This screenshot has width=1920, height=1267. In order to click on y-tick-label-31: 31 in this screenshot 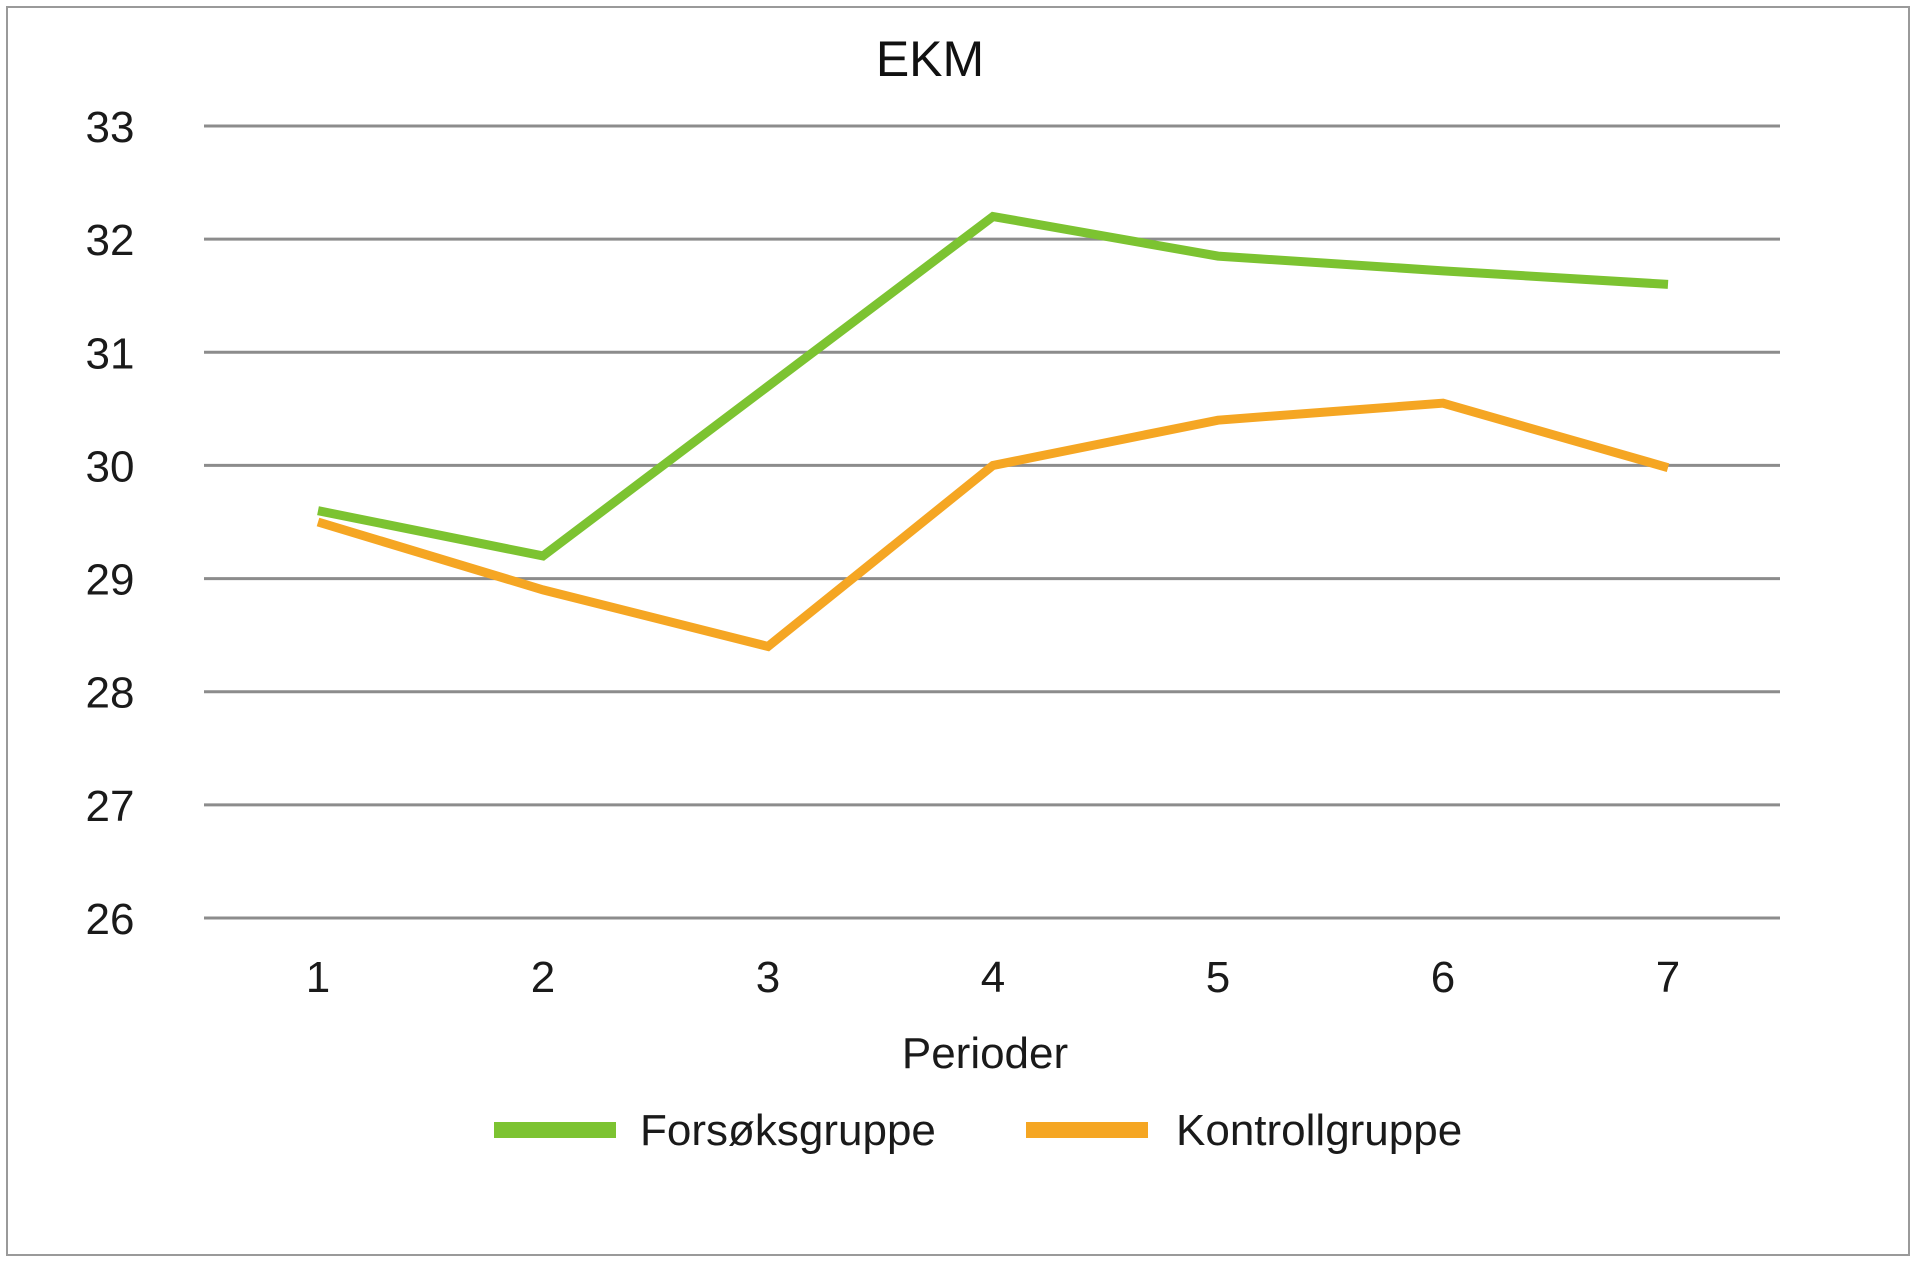, I will do `click(110, 353)`.